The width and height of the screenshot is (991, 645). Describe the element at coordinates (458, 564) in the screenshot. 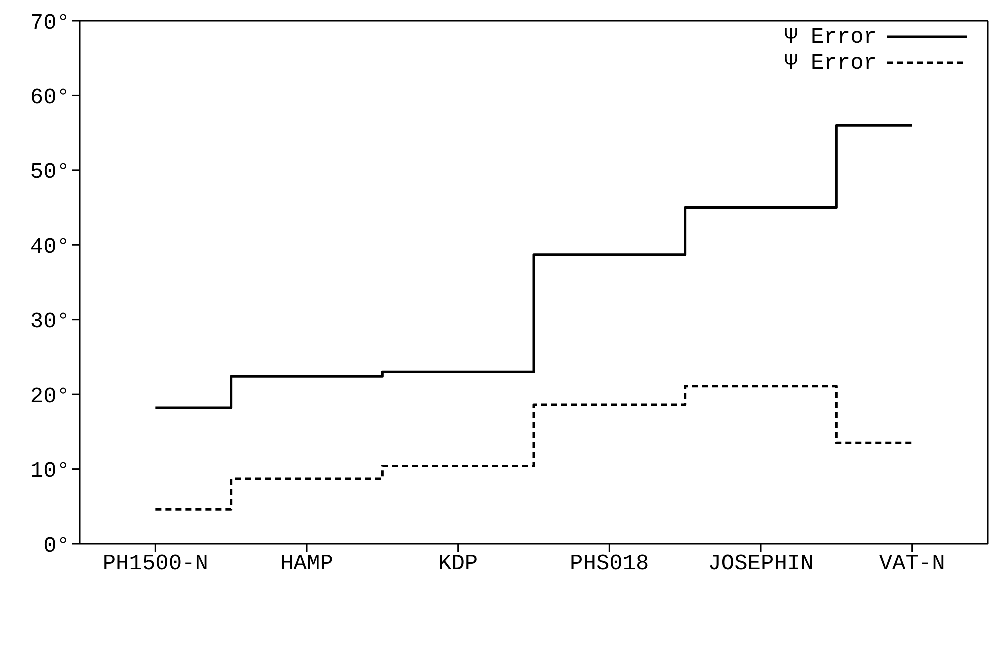

I see `x-tick-label: KDP` at that location.